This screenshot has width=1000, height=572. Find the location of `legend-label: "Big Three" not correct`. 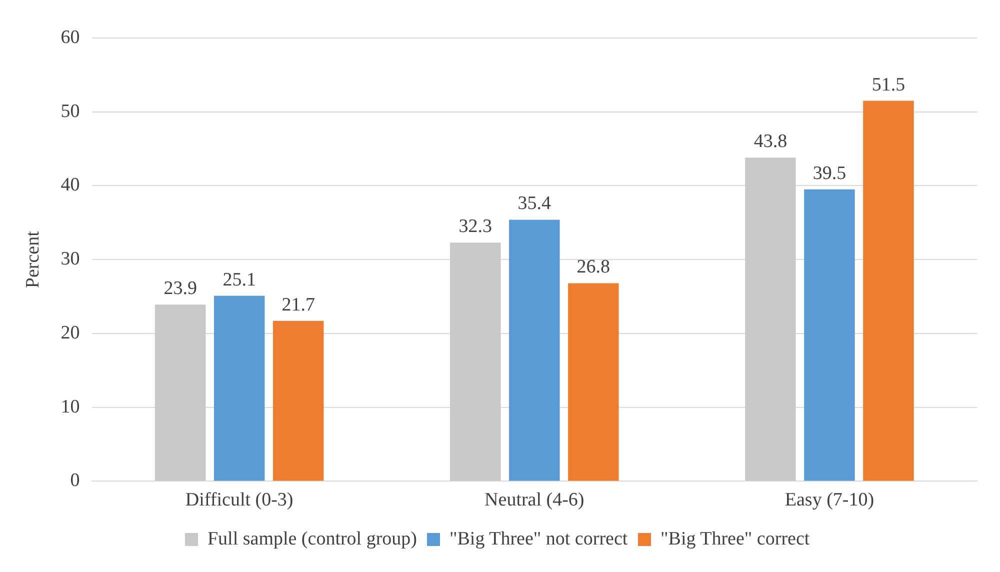

legend-label: "Big Three" not correct is located at coordinates (538, 539).